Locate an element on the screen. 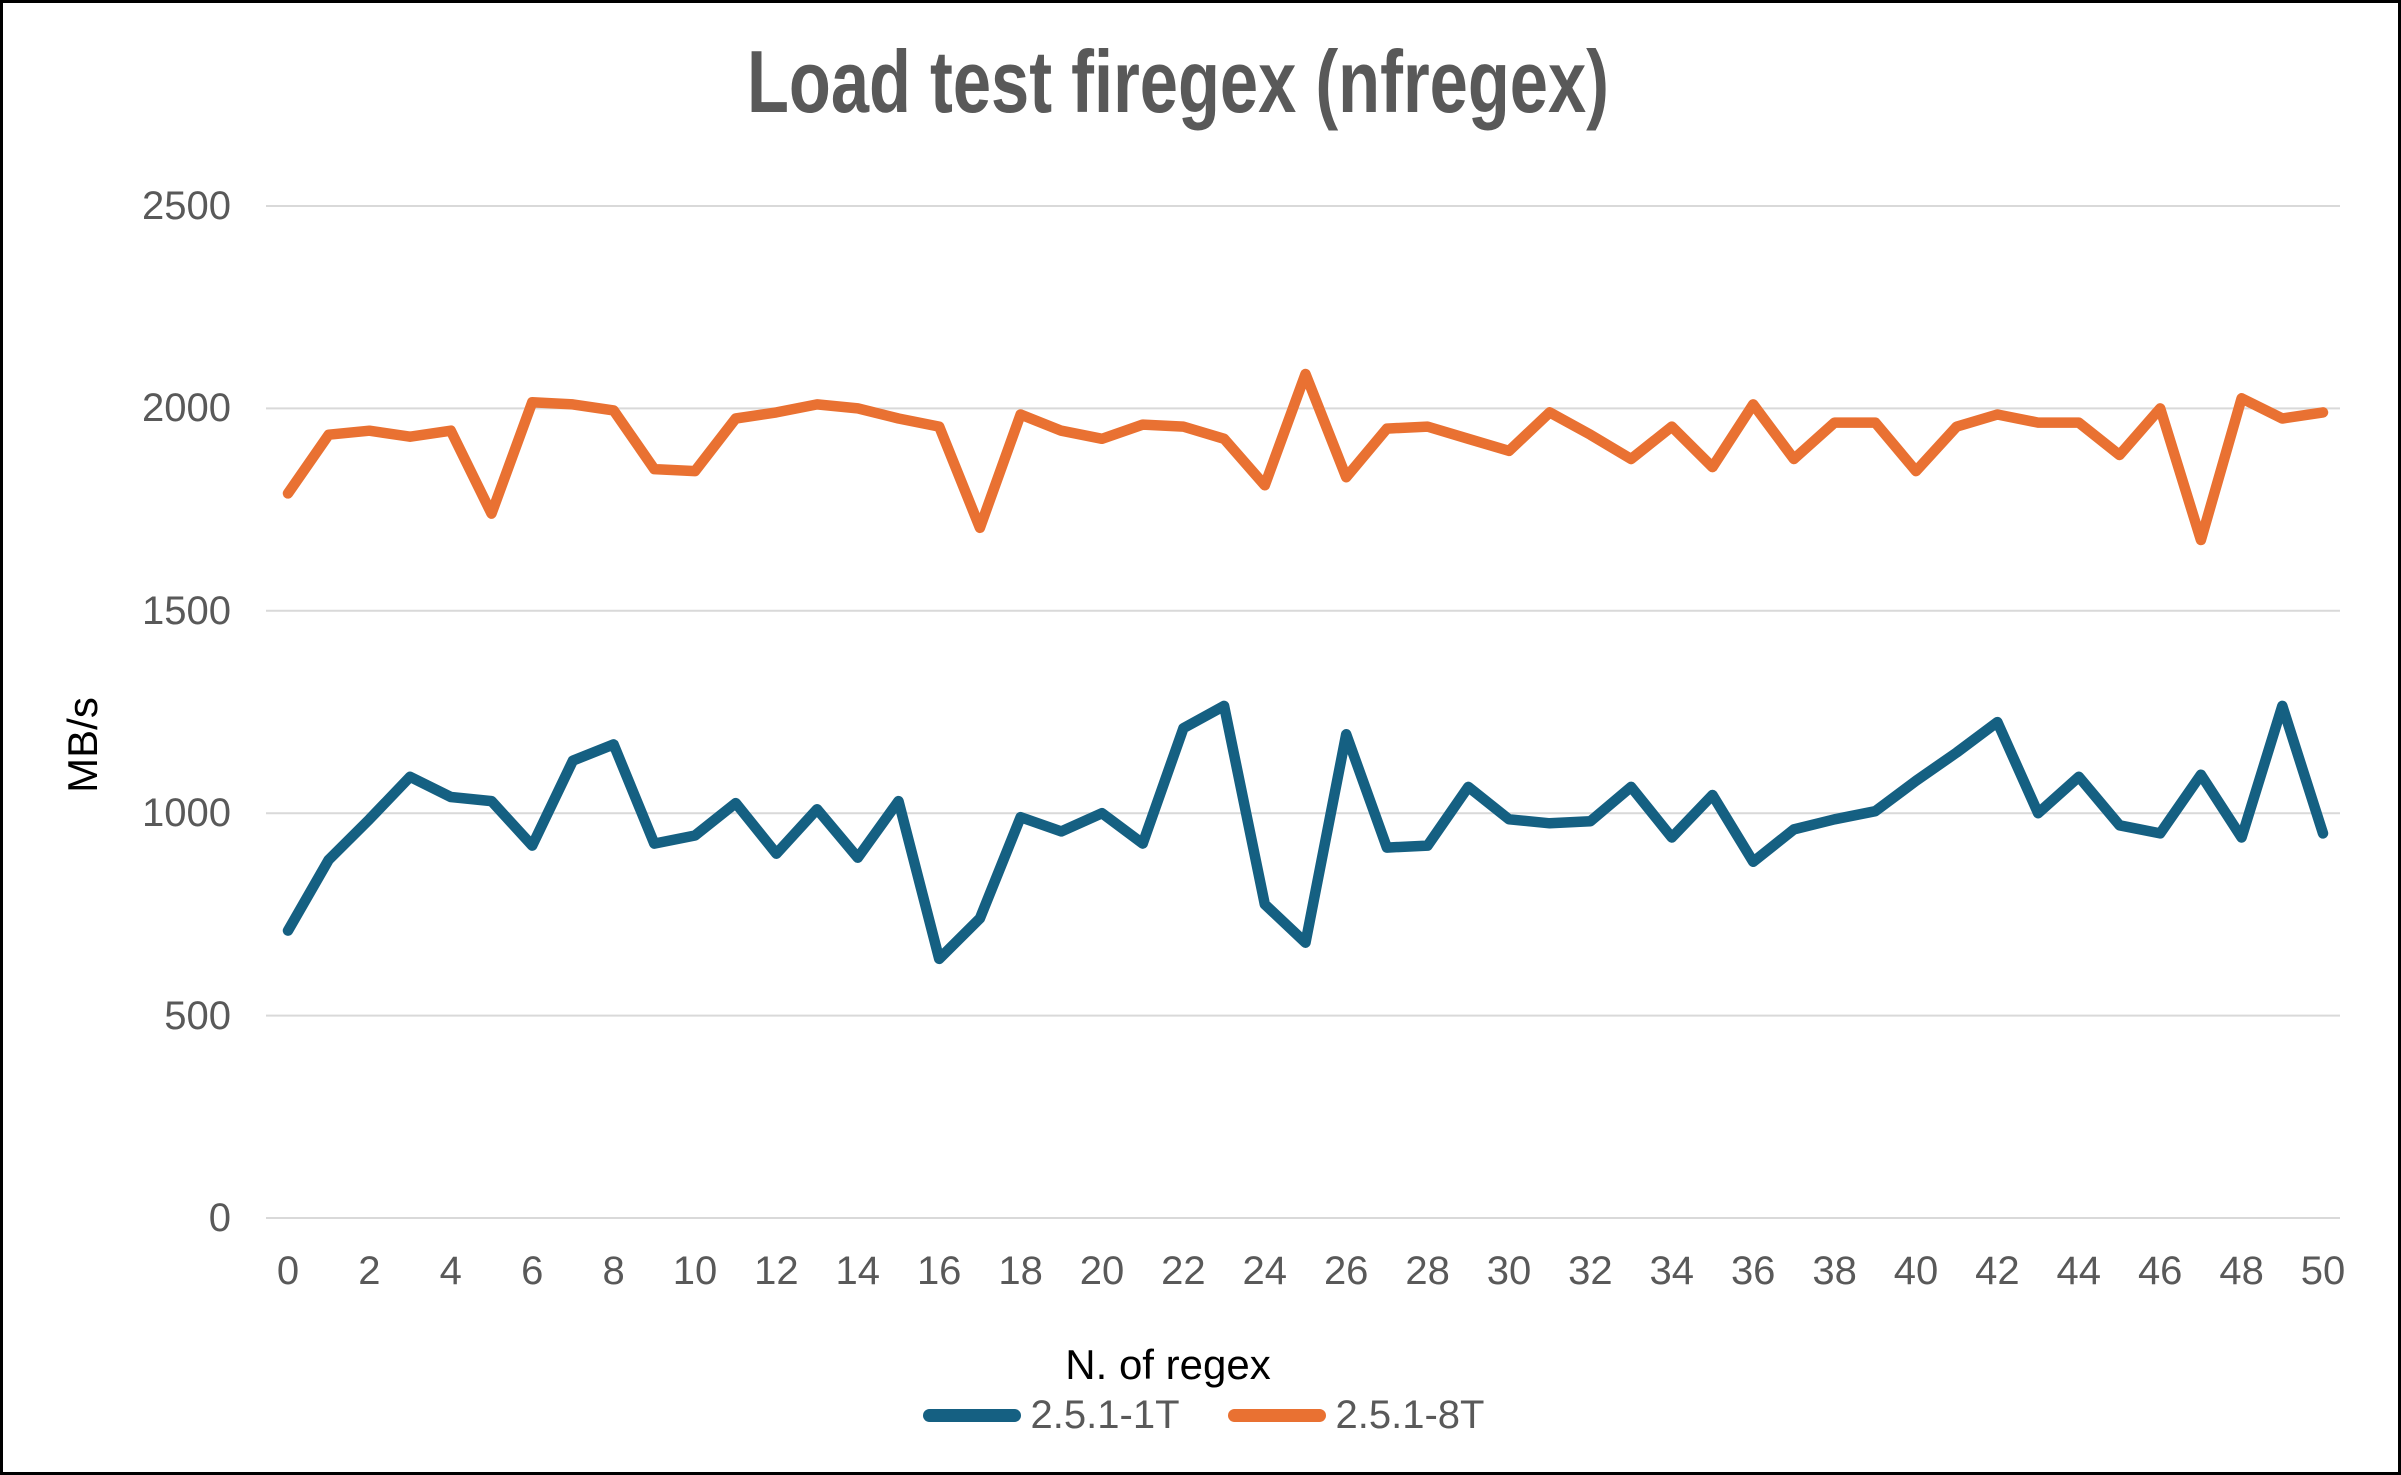 The height and width of the screenshot is (1475, 2401). x-tick-label-42: 42 is located at coordinates (1997, 1271).